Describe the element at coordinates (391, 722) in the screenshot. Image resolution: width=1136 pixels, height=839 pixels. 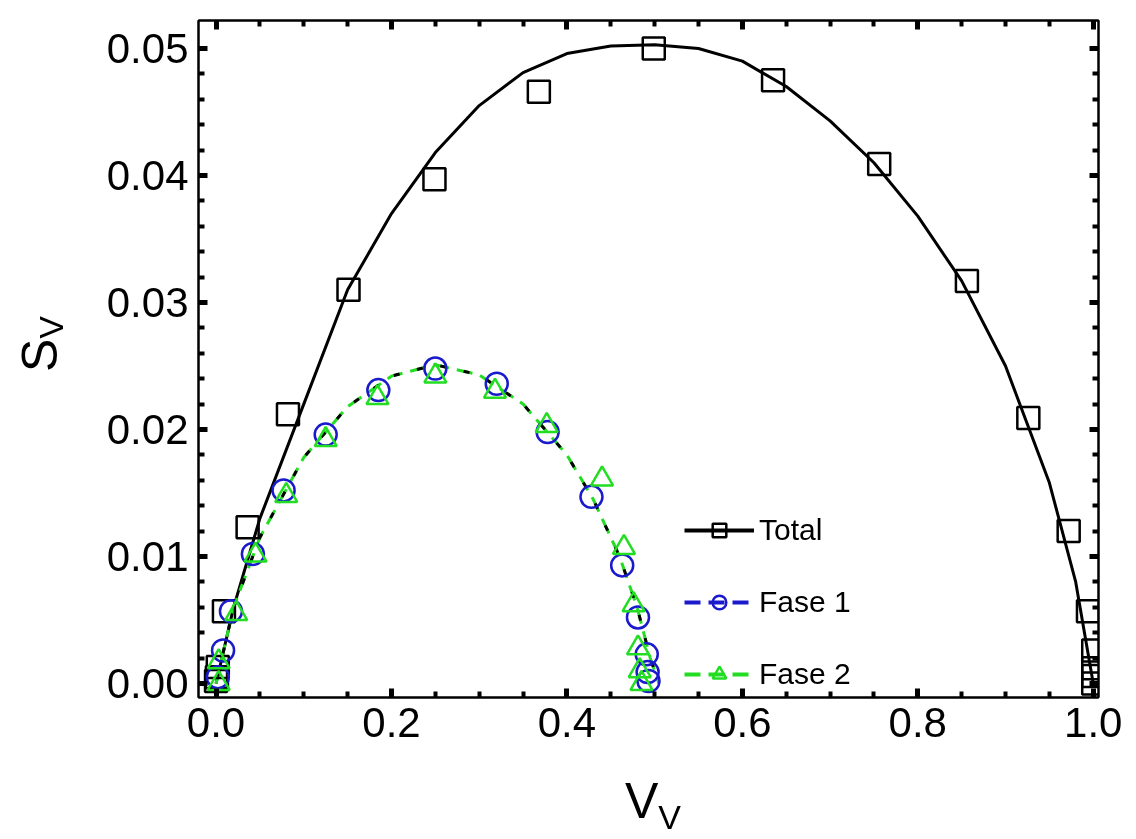
I see `x-tick-label: 0.2` at that location.